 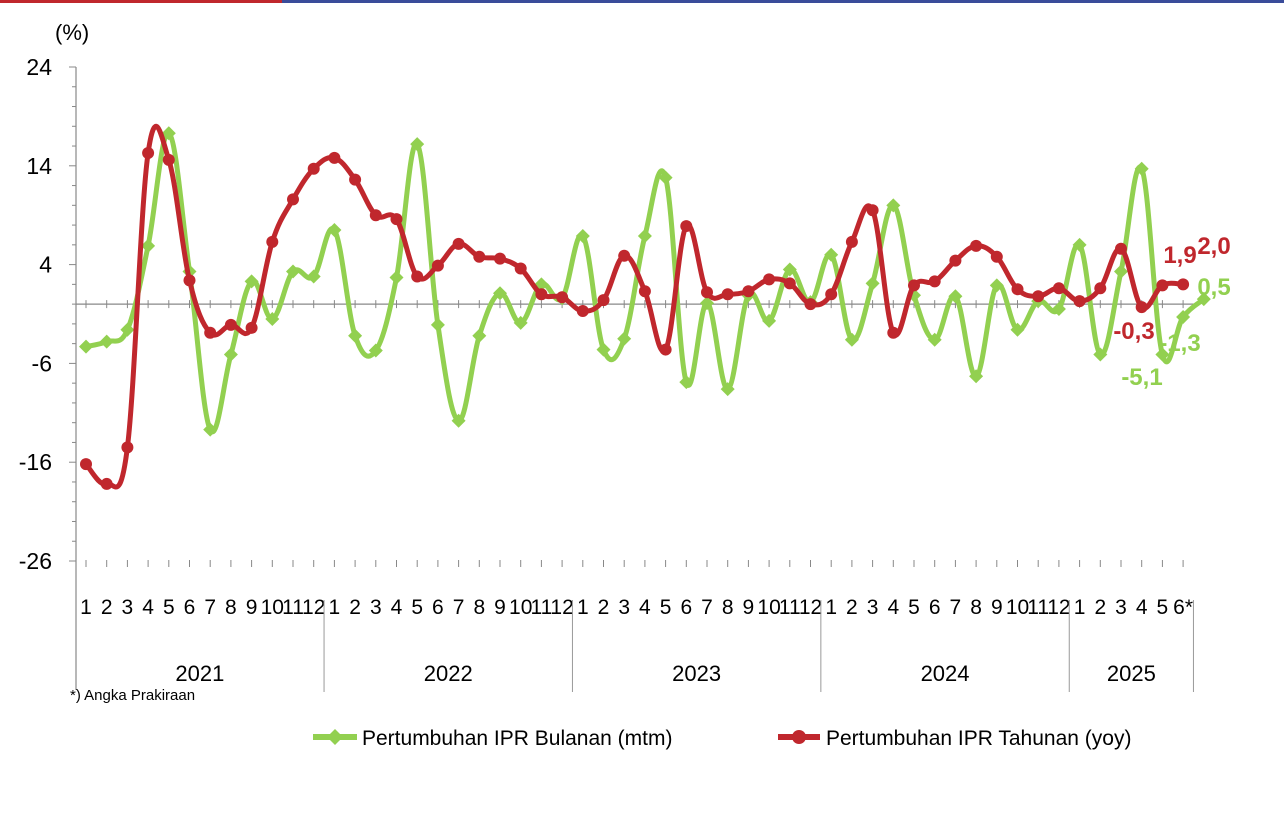 I want to click on x-year-label: 2022, so click(x=448, y=673).